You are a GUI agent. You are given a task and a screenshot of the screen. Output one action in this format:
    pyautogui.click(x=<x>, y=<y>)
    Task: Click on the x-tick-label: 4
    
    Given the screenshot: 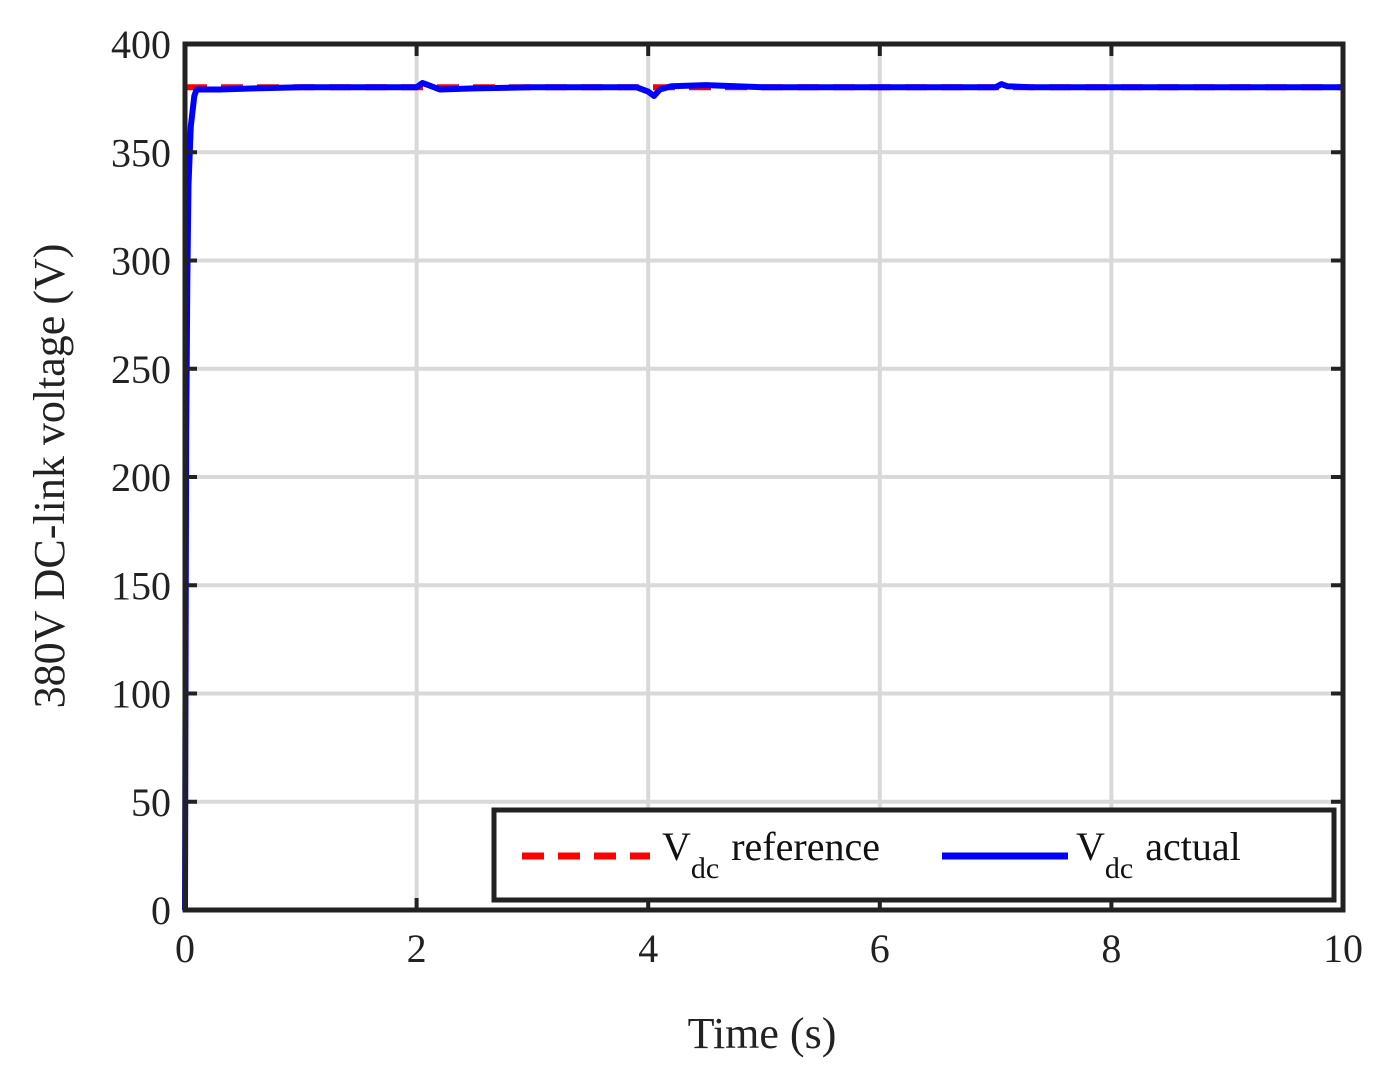 What is the action you would take?
    pyautogui.click(x=648, y=948)
    